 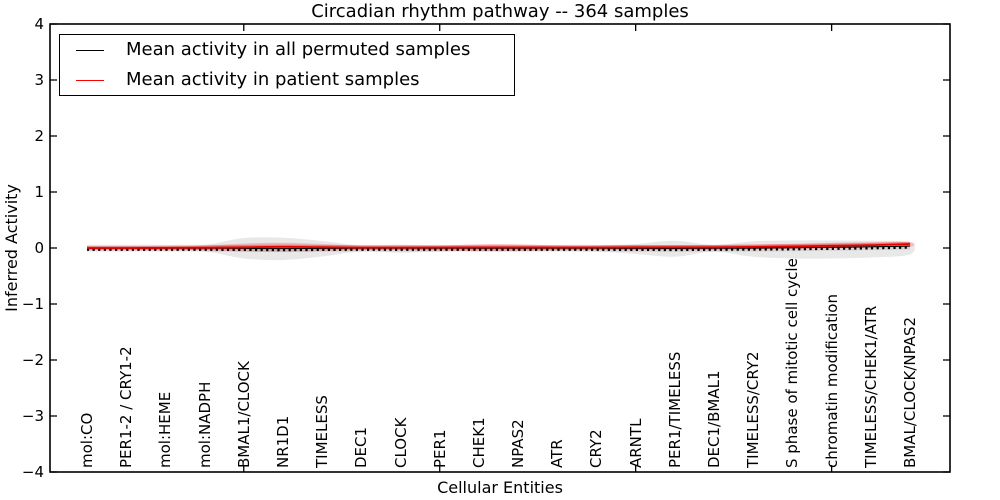 I want to click on y-tick-label: 0, so click(x=39, y=248).